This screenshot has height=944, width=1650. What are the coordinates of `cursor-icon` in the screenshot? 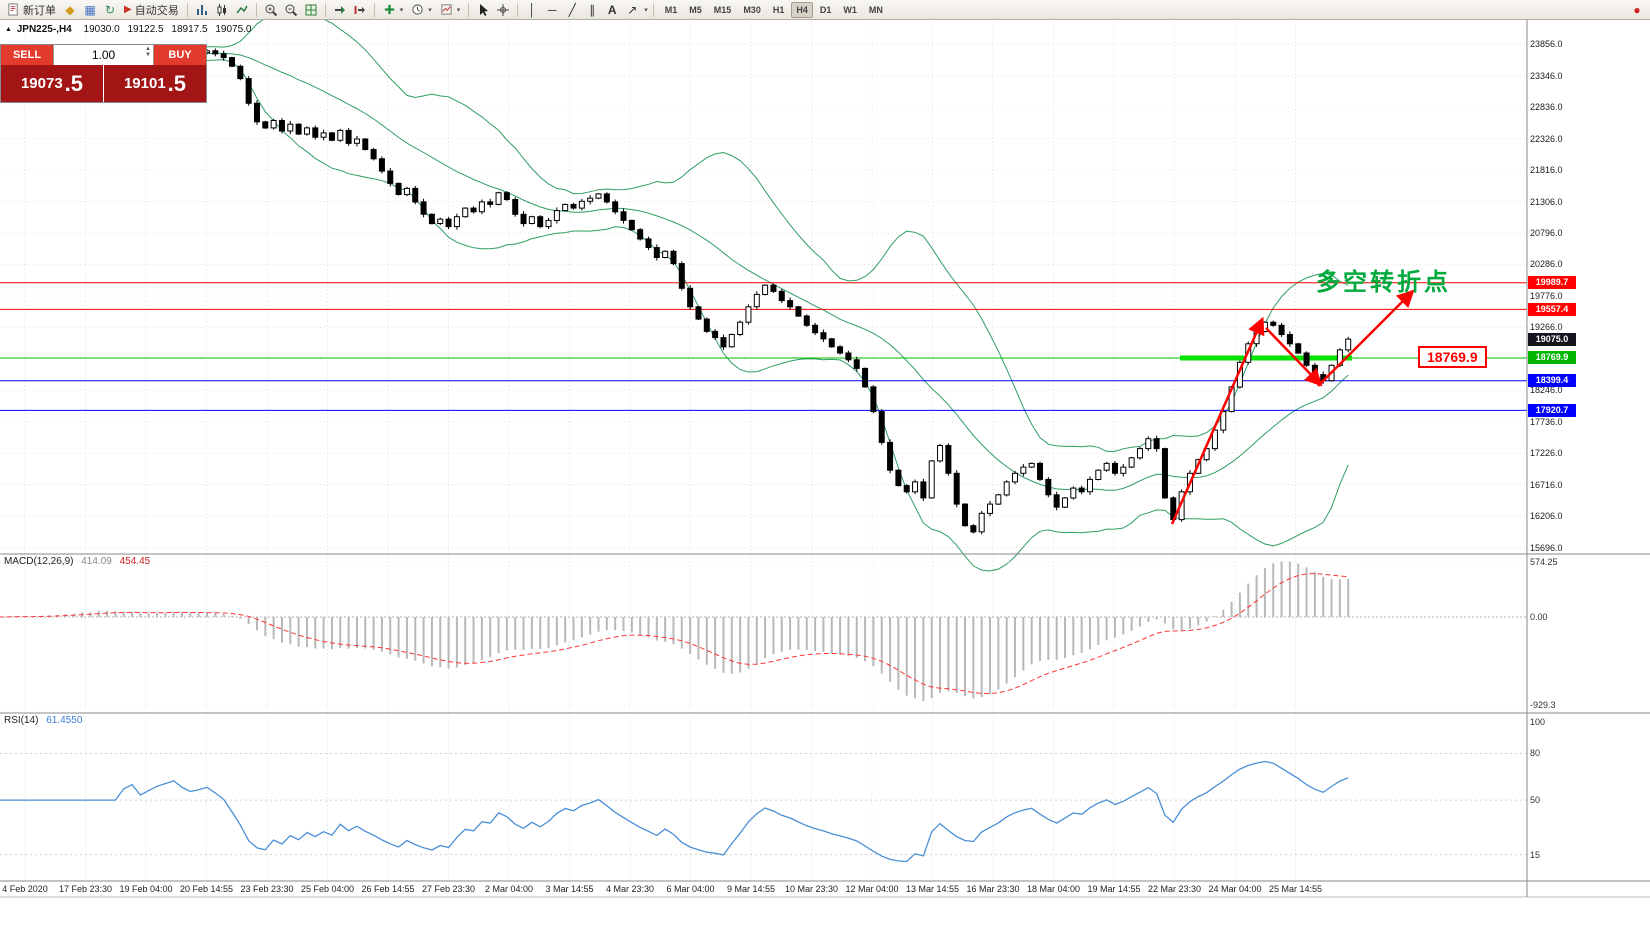 It's located at (483, 10).